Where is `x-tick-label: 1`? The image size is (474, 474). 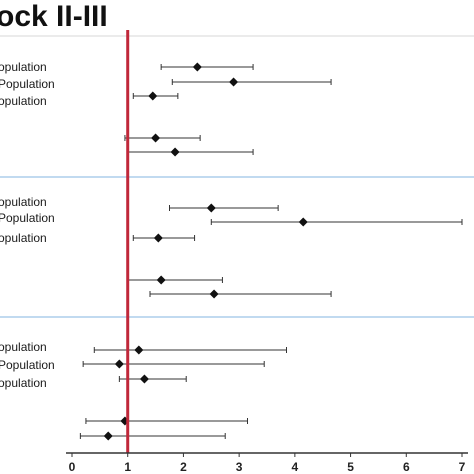
x-tick-label: 1 is located at coordinates (127, 467).